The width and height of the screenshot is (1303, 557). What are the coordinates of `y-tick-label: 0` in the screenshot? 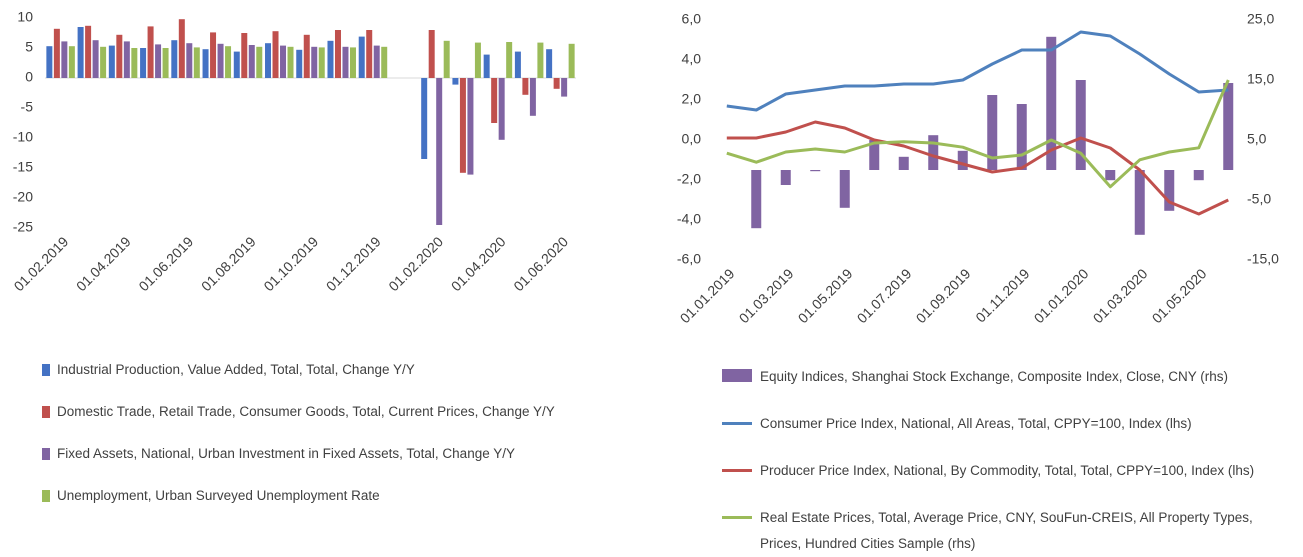 It's located at (29, 77).